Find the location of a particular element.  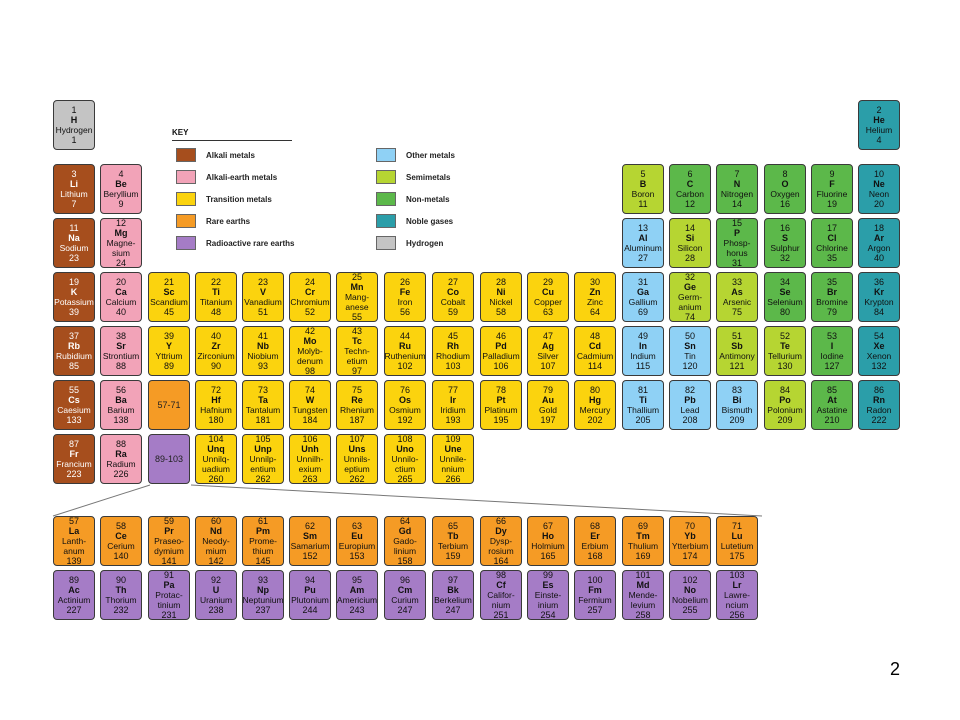

element-name: Radon is located at coordinates (879, 410).